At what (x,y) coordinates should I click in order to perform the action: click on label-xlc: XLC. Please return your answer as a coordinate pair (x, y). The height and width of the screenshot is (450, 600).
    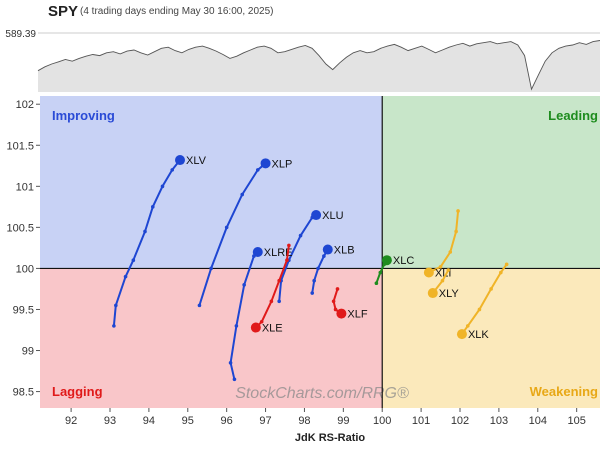
    Looking at the image, I should click on (403, 261).